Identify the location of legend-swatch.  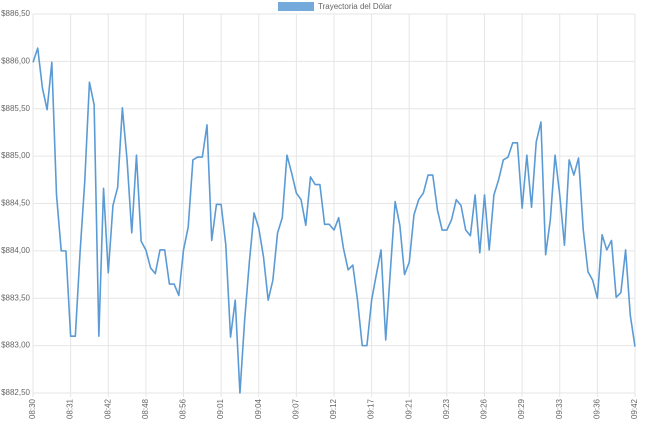
(296, 6).